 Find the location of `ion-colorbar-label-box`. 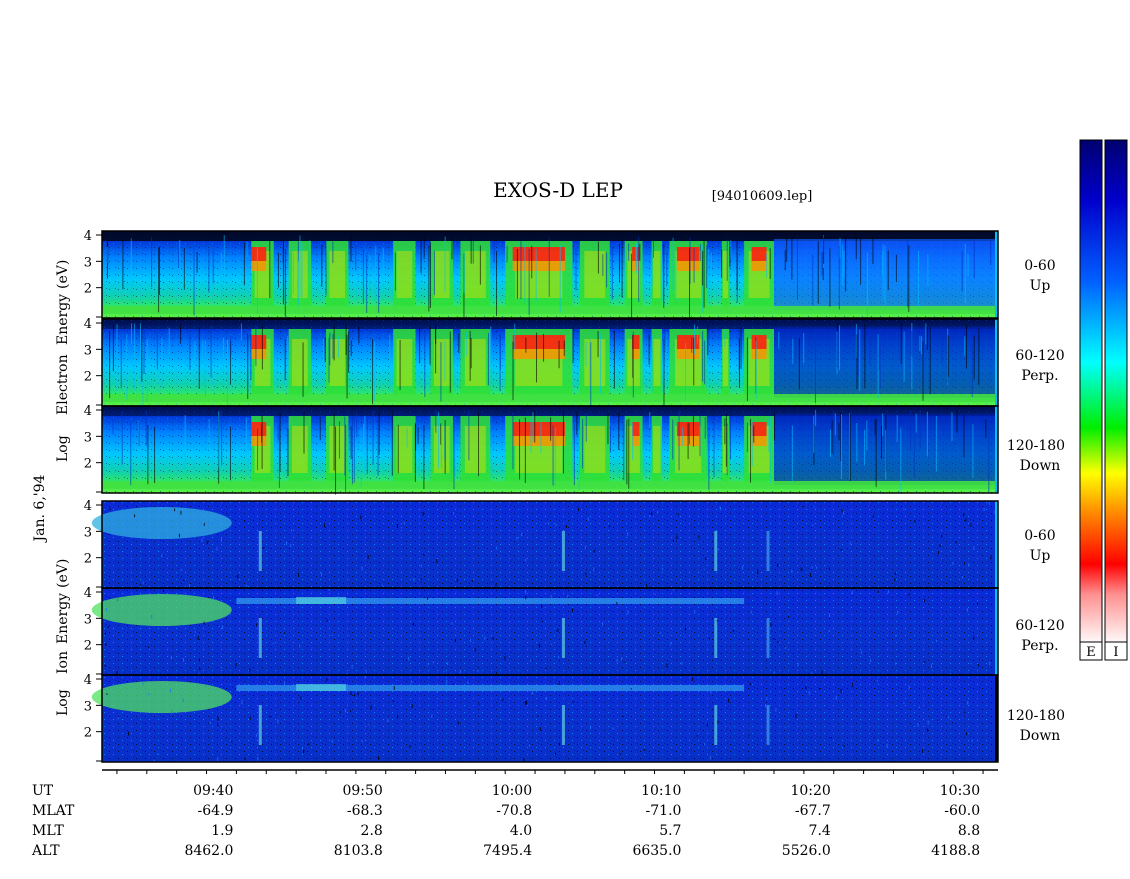

ion-colorbar-label-box is located at coordinates (1116, 651).